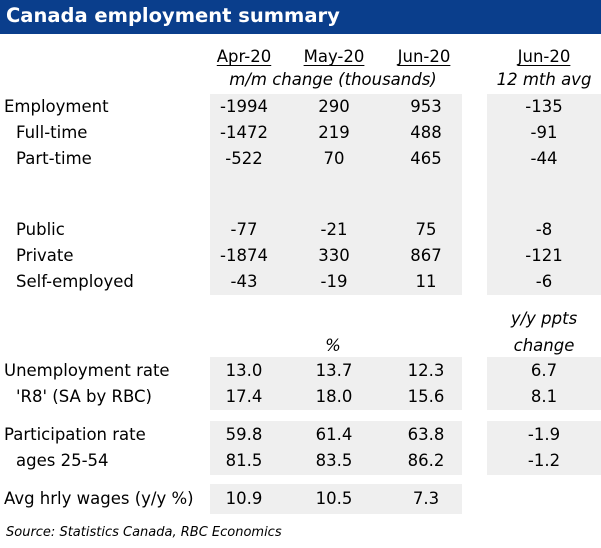 The width and height of the screenshot is (601, 548). What do you see at coordinates (544, 229) in the screenshot?
I see `cell-avg: -8` at bounding box center [544, 229].